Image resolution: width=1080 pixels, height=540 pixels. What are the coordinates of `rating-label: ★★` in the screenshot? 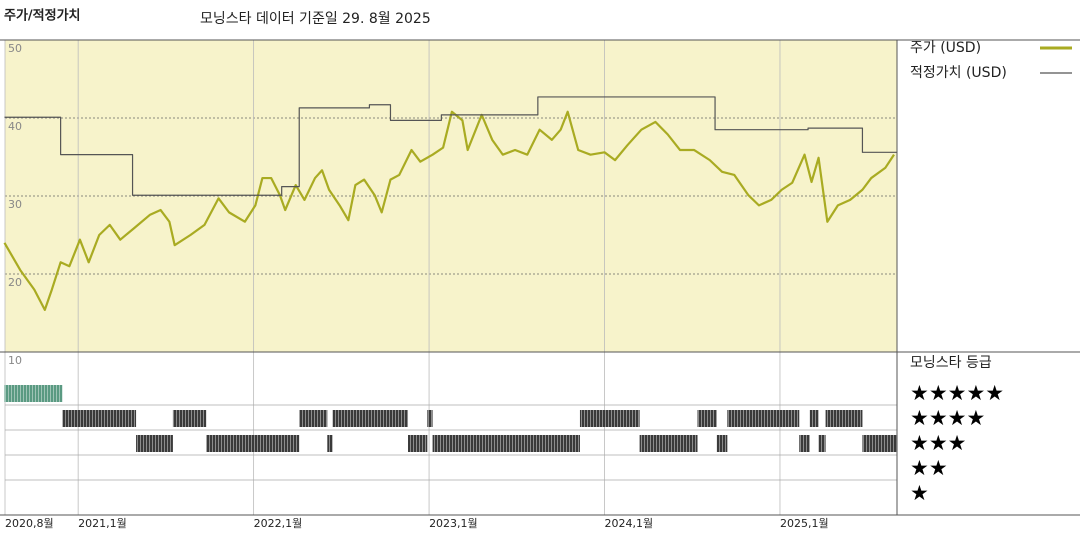 It's located at (929, 468).